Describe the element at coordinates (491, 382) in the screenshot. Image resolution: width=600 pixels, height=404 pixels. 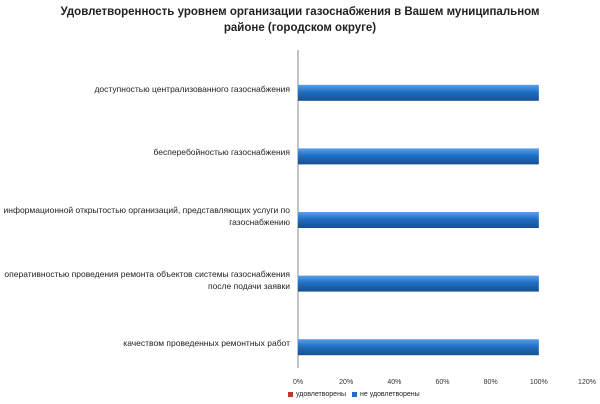
I see `x-tick-label: 80%` at that location.